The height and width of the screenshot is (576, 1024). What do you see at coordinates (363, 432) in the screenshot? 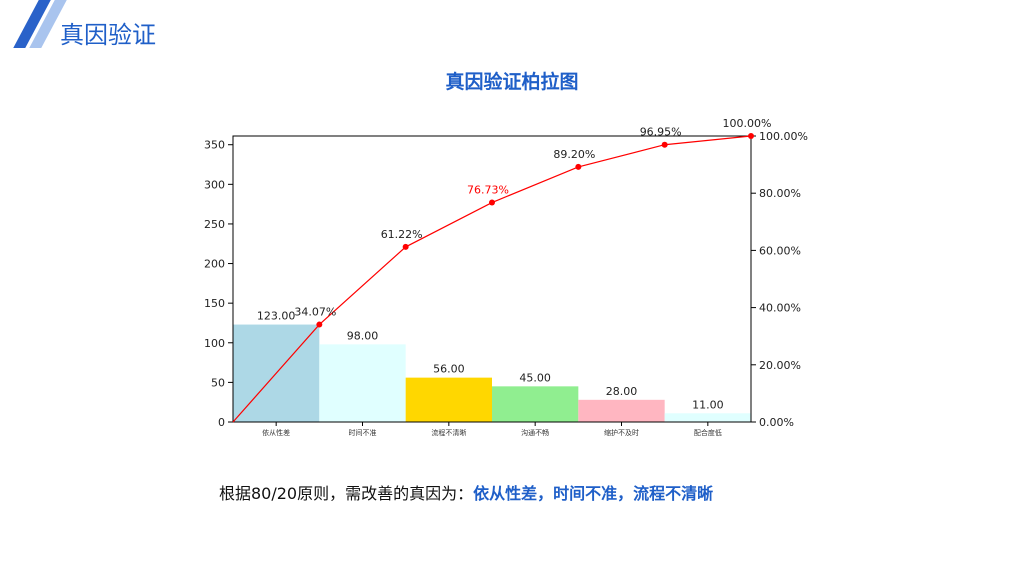
I see `x-tick-label: 时间不准` at bounding box center [363, 432].